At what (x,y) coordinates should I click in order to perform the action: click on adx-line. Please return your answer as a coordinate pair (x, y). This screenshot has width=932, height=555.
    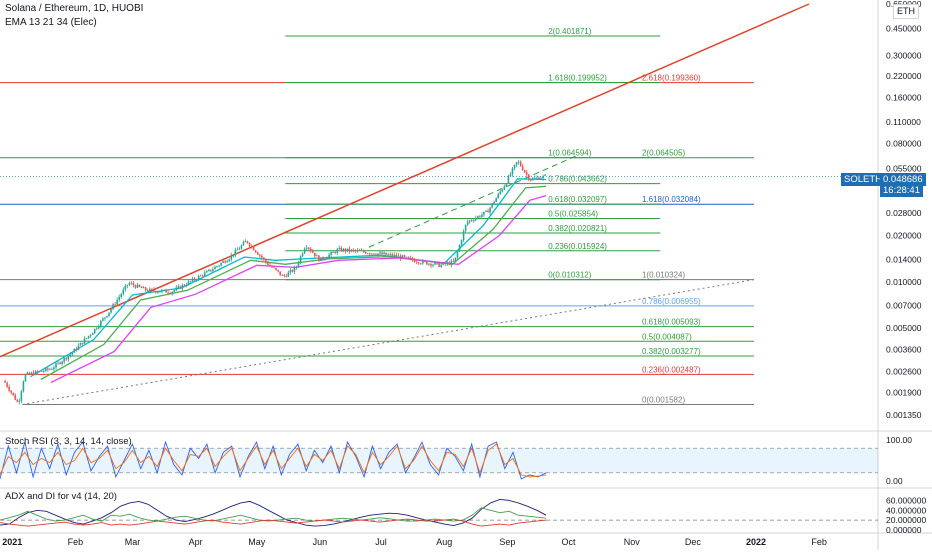
    Looking at the image, I should click on (273, 512).